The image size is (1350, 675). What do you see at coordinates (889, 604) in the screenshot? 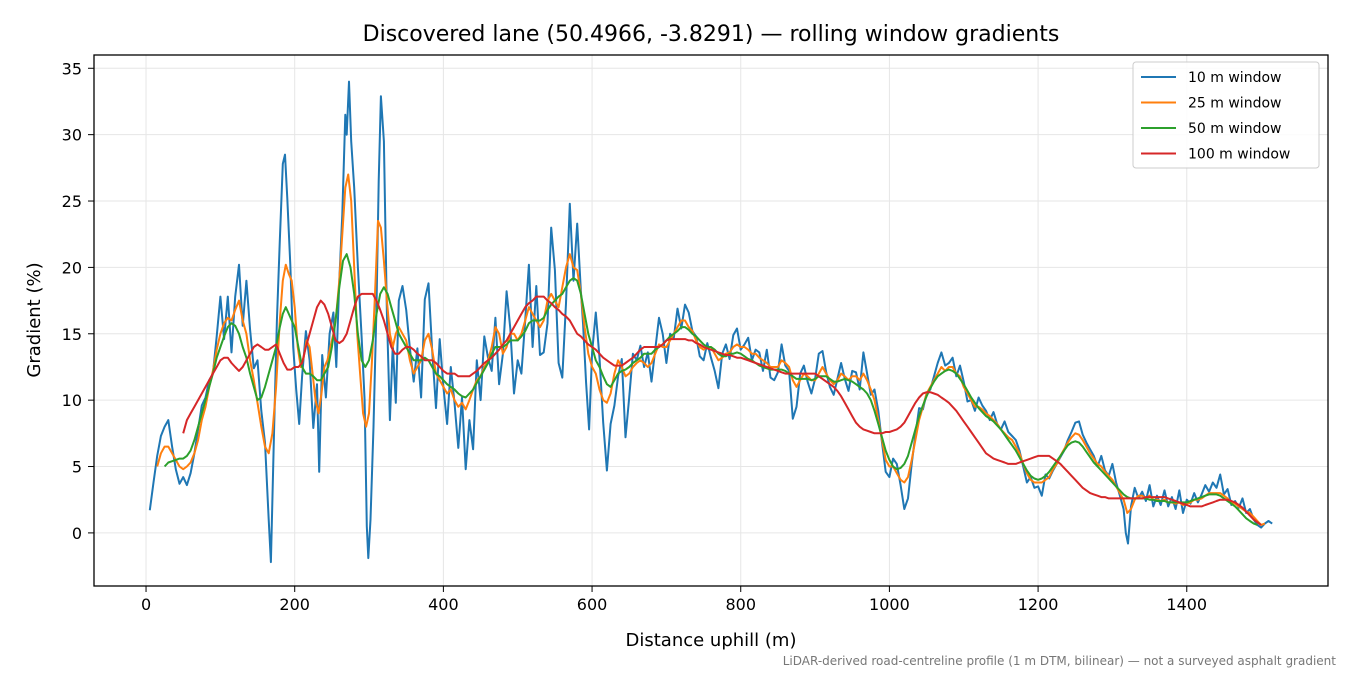
I see `x-tick-label: 1000` at bounding box center [889, 604].